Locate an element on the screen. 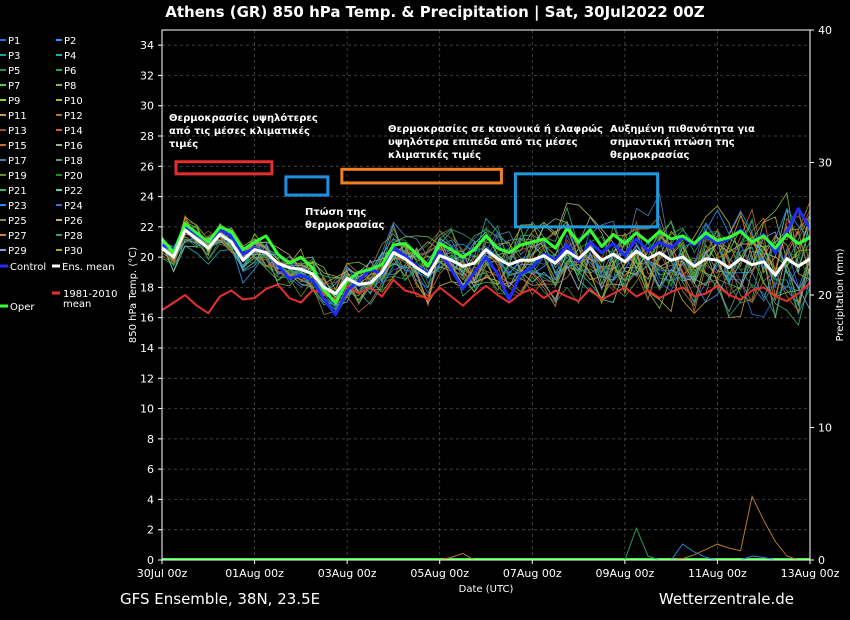 Image resolution: width=850 pixels, height=620 pixels. member-line-p28 is located at coordinates (486, 266).